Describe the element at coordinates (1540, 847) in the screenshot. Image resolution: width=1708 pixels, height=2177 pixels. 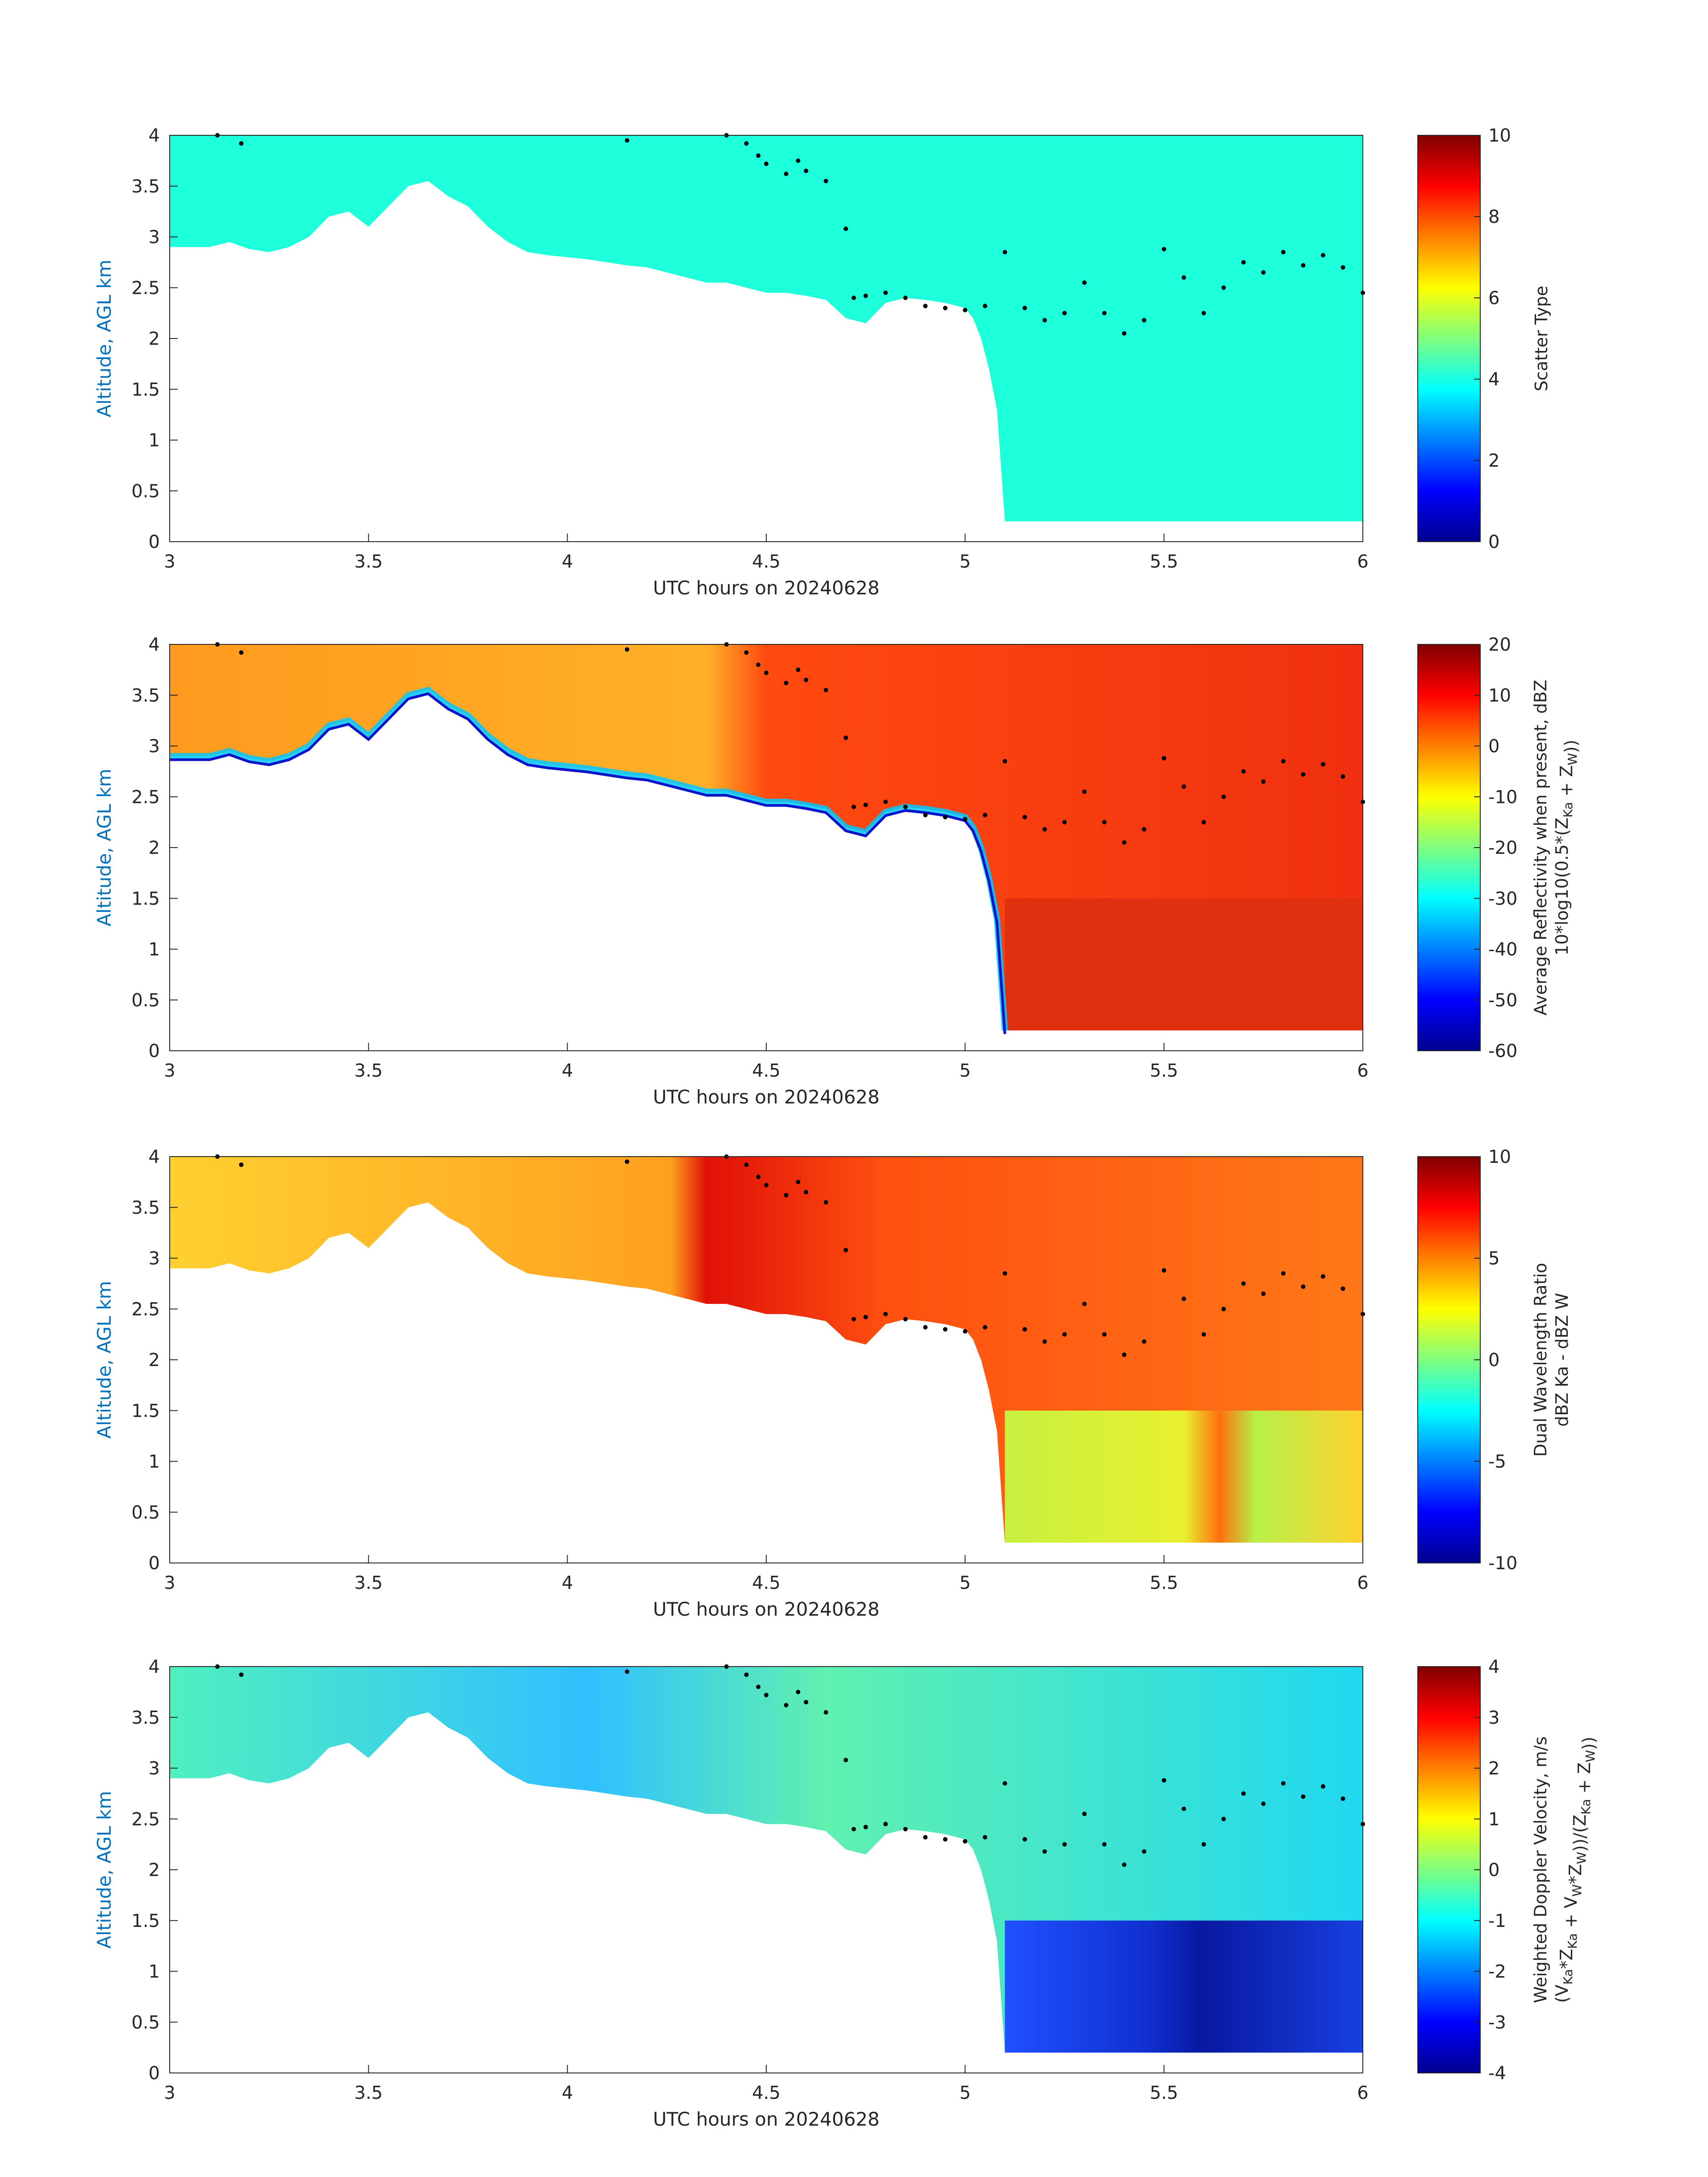
I see `colorbar-label: Average Reflectivity when present, dBZ` at that location.